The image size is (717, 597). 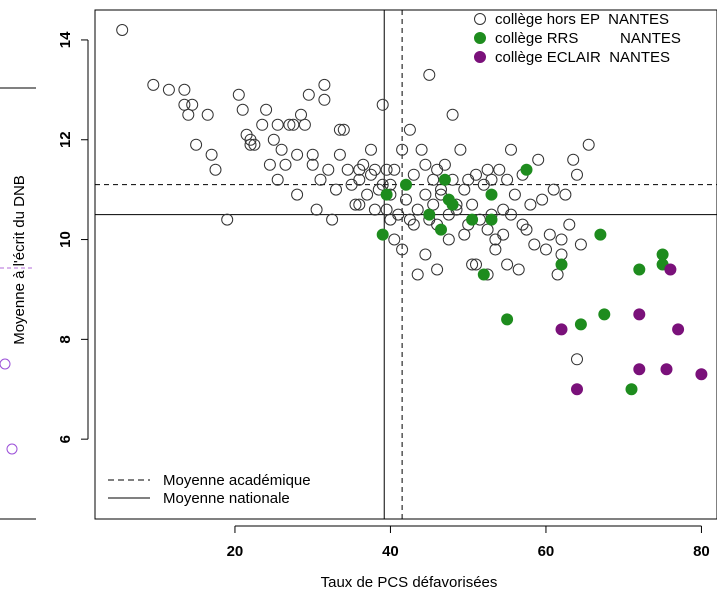 What do you see at coordinates (390, 551) in the screenshot?
I see `x-tick-label: 40` at bounding box center [390, 551].